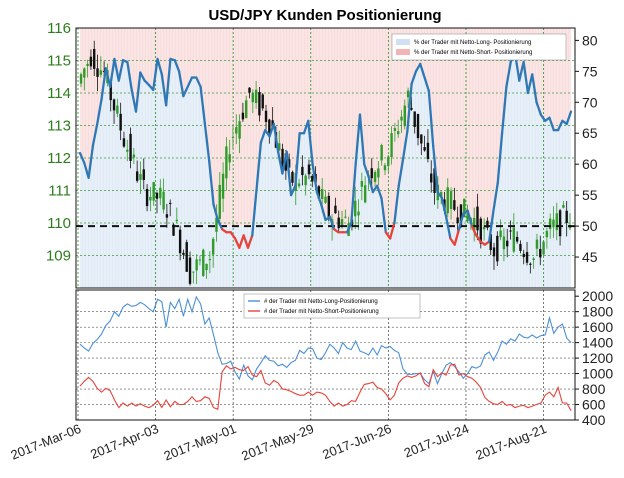 The image size is (624, 478). Describe the element at coordinates (590, 40) in the screenshot. I see `percent-tick-label: 80` at that location.